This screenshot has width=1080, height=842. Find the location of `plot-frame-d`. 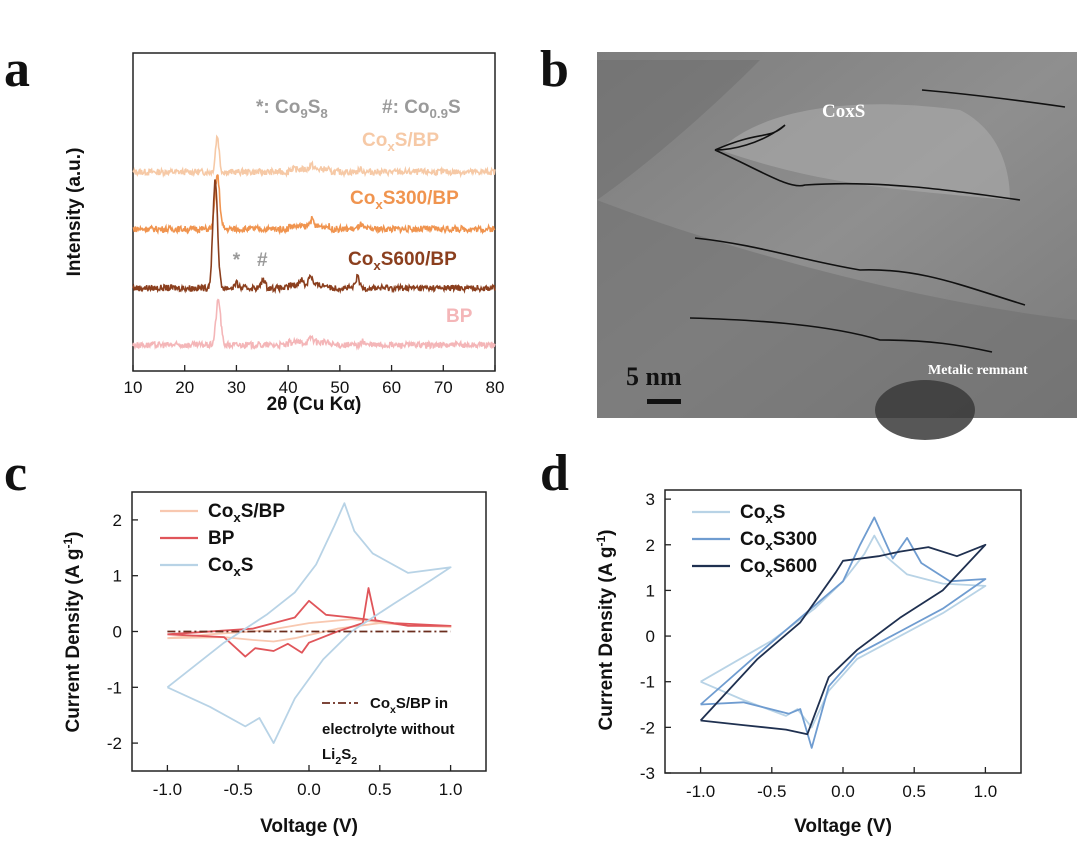

plot-frame-d is located at coordinates (843, 631).